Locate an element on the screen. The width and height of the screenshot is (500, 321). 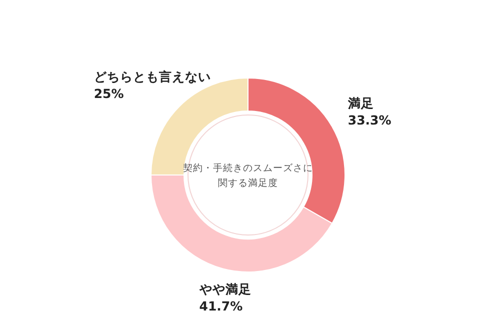
text: 契約・手続きのスムーズさに関する満足度 is located at coordinates (248, 176).